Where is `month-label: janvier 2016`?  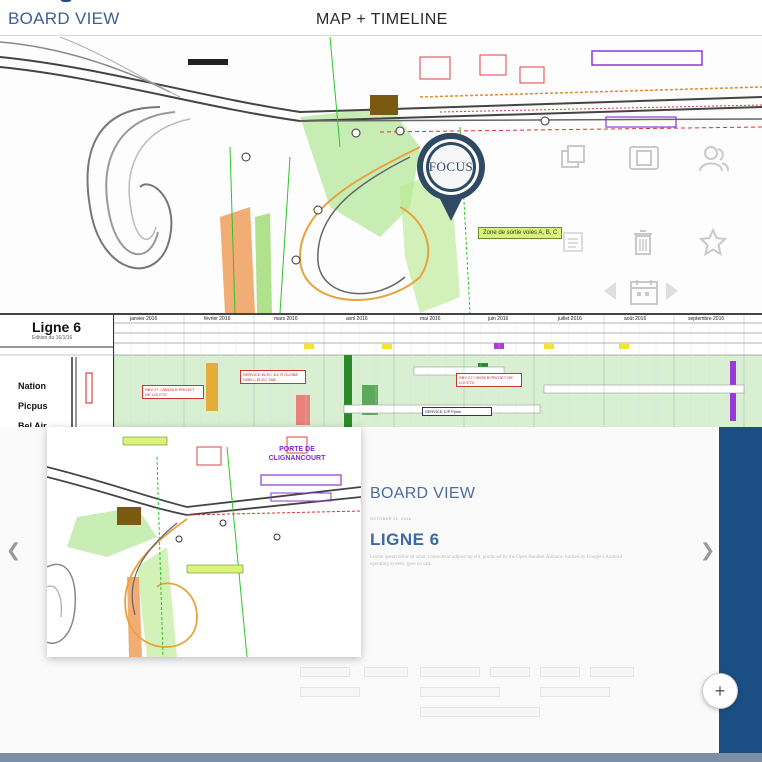
month-label: janvier 2016 is located at coordinates (144, 319).